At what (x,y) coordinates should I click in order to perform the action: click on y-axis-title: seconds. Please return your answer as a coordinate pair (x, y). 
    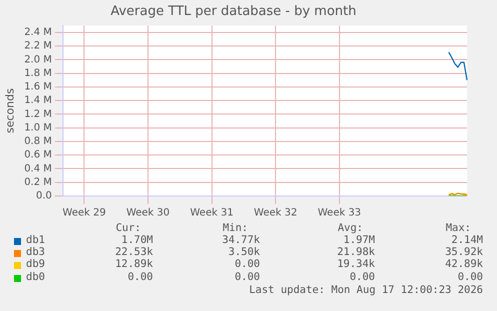
    Looking at the image, I should click on (9, 111).